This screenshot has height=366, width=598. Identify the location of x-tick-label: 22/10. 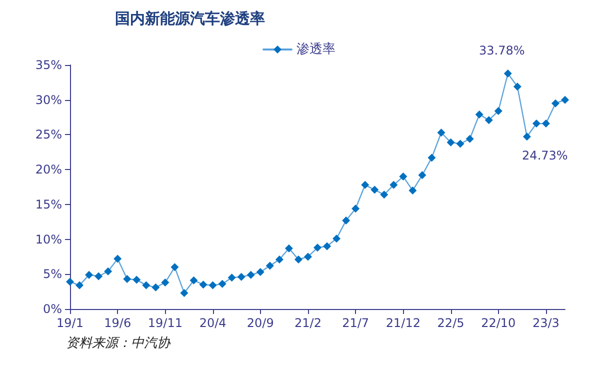
(498, 323).